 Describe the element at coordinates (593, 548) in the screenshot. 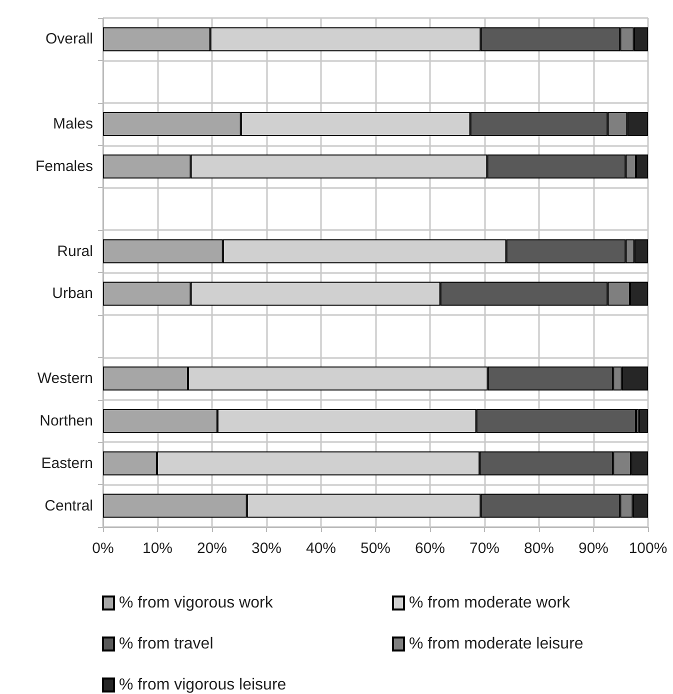

I see `x-tick-label: 90%` at that location.